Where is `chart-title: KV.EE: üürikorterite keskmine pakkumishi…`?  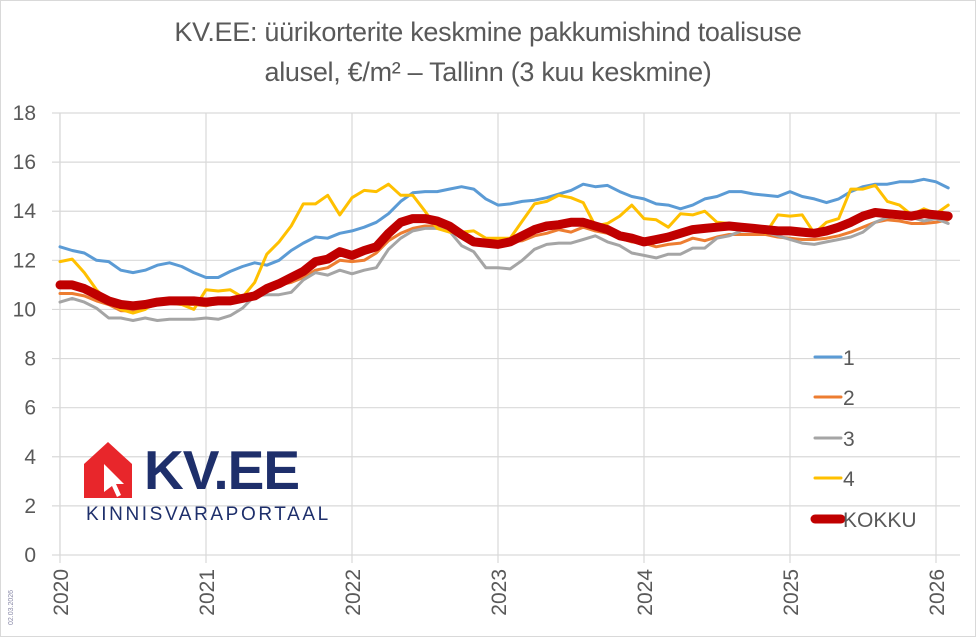 chart-title: KV.EE: üürikorterite keskmine pakkumishi… is located at coordinates (488, 52).